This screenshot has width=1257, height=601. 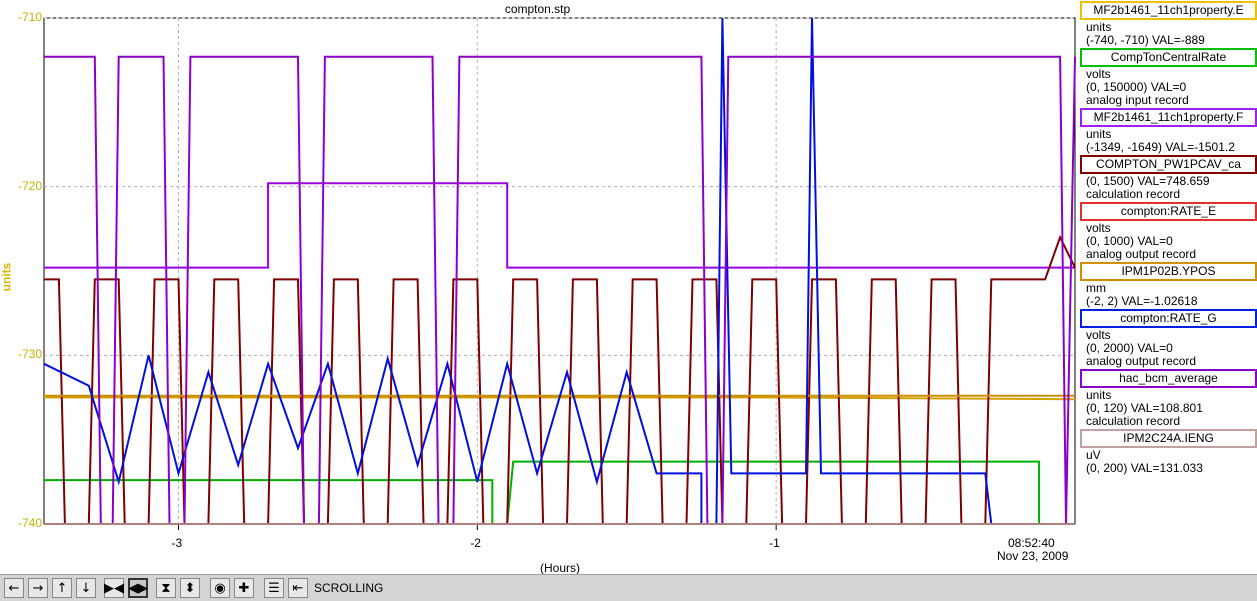 I want to click on scroll-mode-icon: ⇤, so click(x=298, y=588).